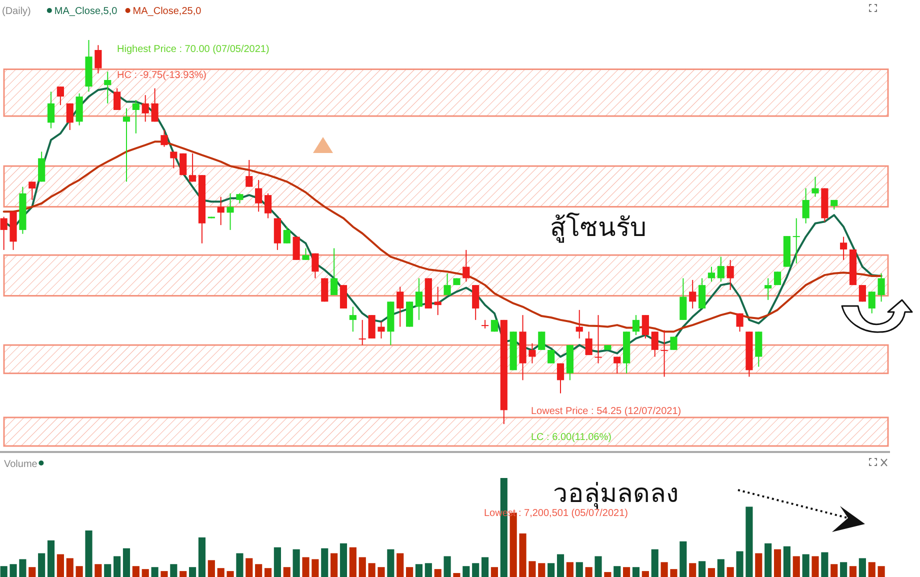  I want to click on annotation: Lowest Price : 54.25 (12/07/2021), so click(606, 411).